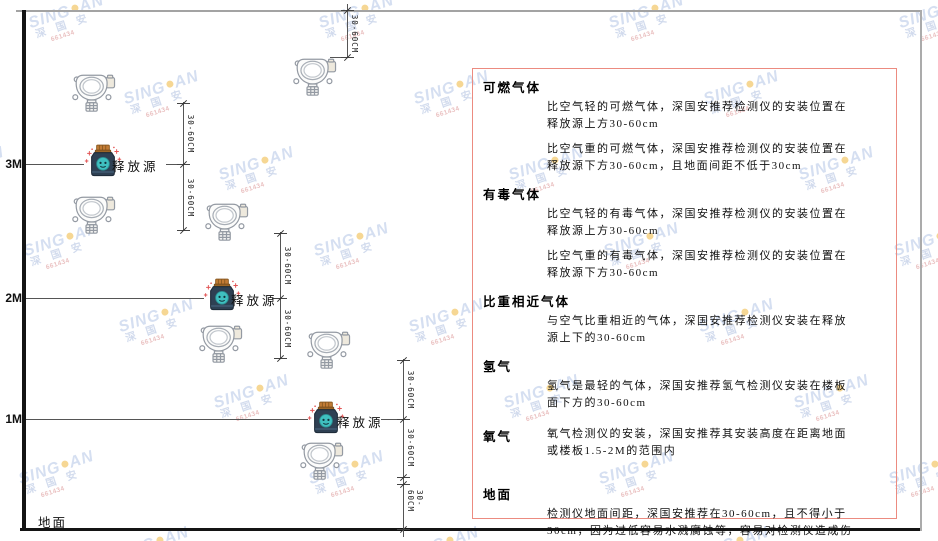 The image size is (938, 541). What do you see at coordinates (921, 270) in the screenshot?
I see `right-border-line` at bounding box center [921, 270].